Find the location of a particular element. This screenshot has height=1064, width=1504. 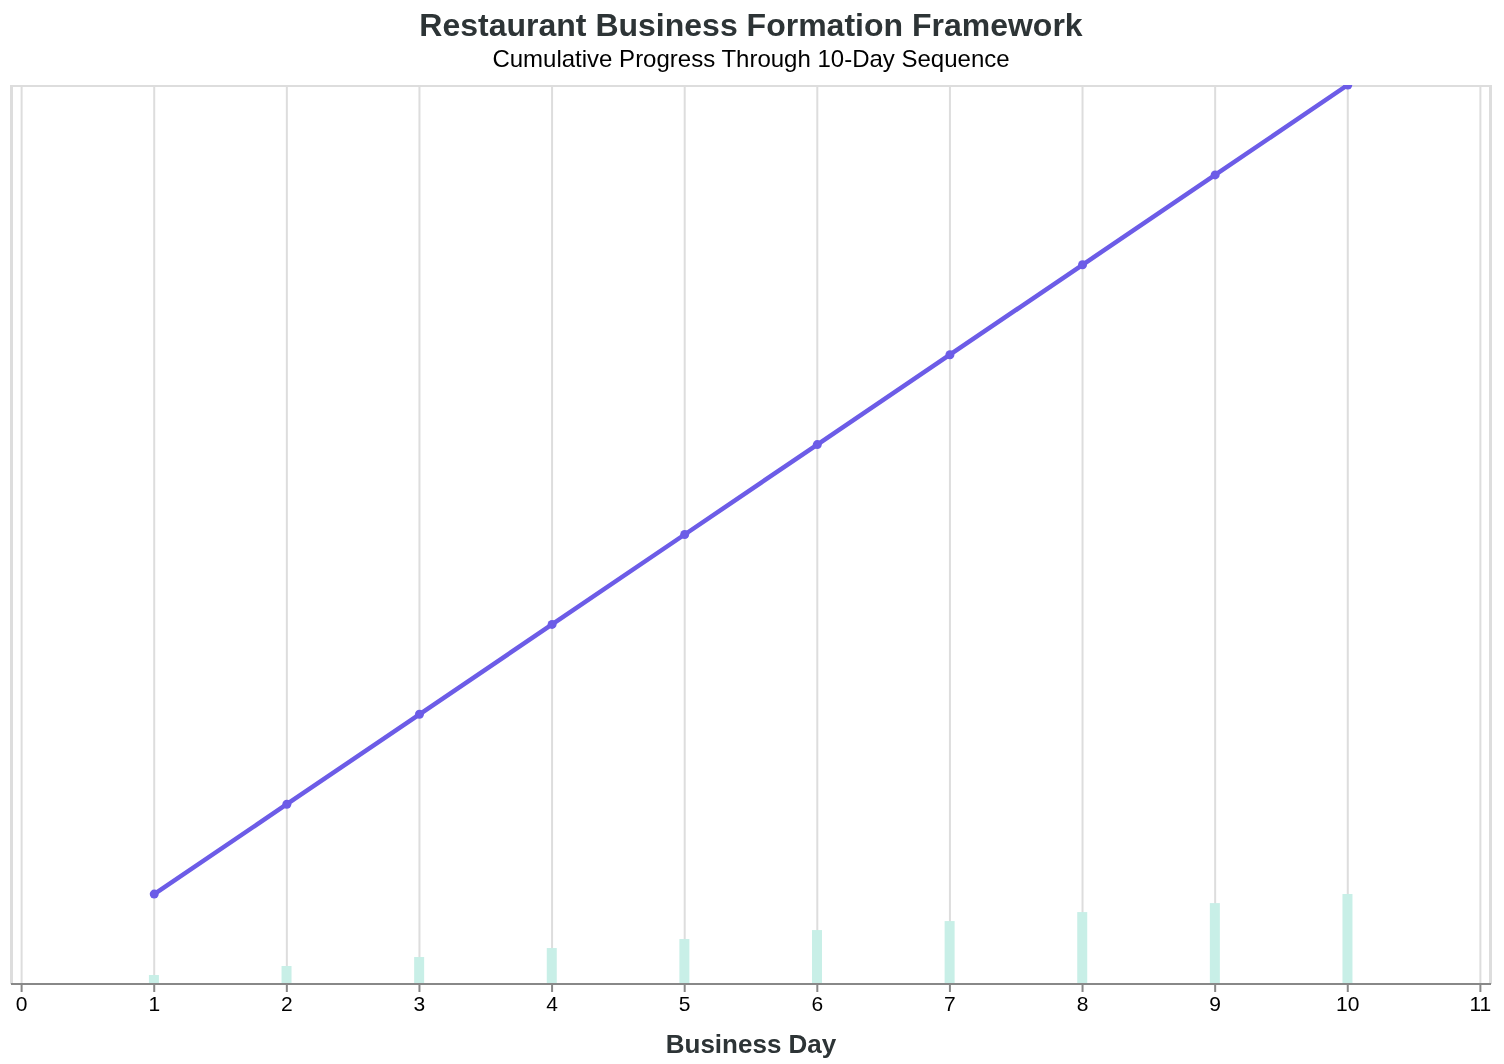

x-tick-label: 4 is located at coordinates (552, 1003).